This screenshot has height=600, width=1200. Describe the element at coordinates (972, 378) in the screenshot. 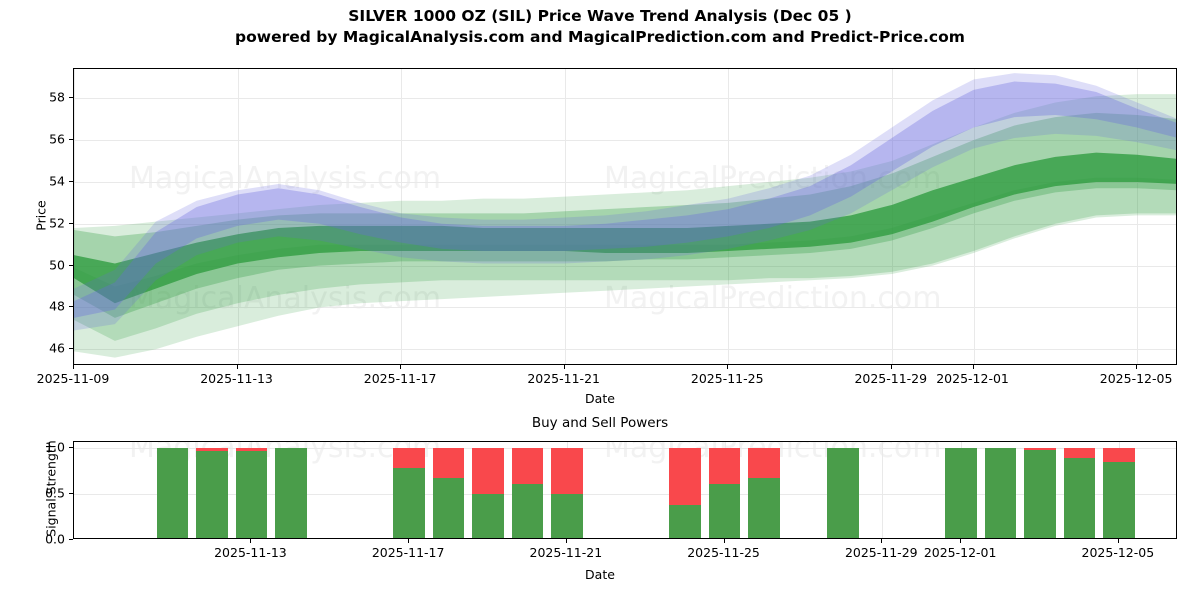

I see `price-x-tick-label: 2025-12-01` at that location.